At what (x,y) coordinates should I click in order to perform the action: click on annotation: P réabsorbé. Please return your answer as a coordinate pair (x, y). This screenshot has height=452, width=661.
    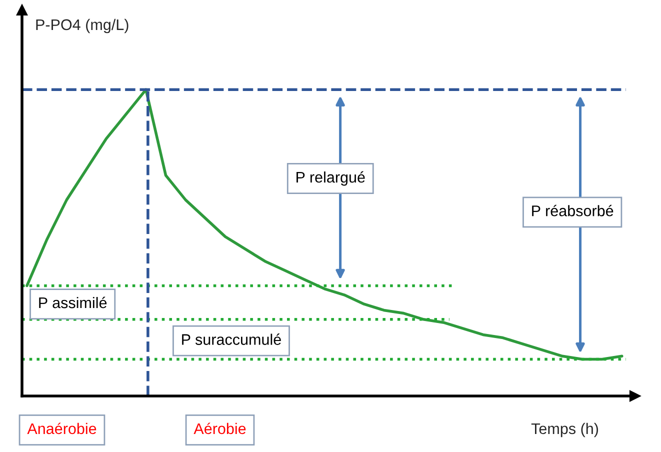
    Looking at the image, I should click on (573, 210).